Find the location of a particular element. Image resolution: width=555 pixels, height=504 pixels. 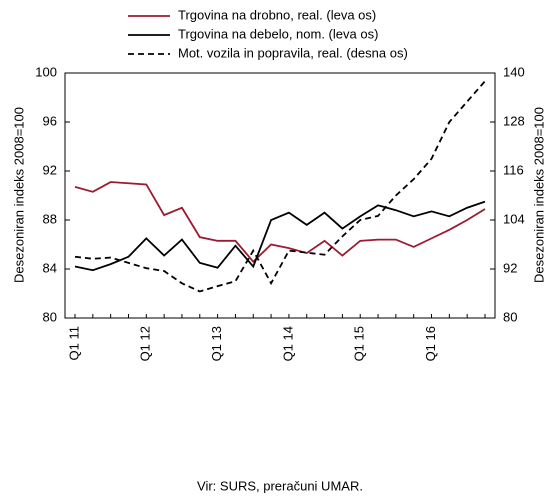

legend-label: Trgovina na drobno, real. (leva os) is located at coordinates (277, 14).